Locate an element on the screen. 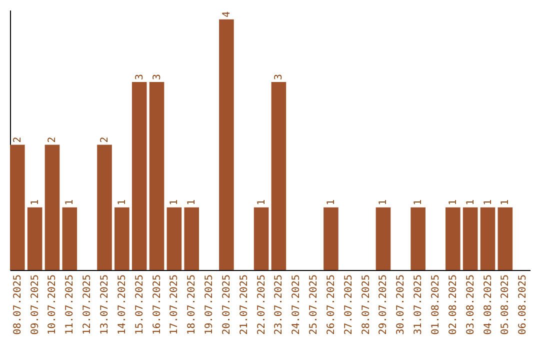 This screenshot has height=340, width=540. x-tick-label: 20.07.2025 is located at coordinates (226, 304).